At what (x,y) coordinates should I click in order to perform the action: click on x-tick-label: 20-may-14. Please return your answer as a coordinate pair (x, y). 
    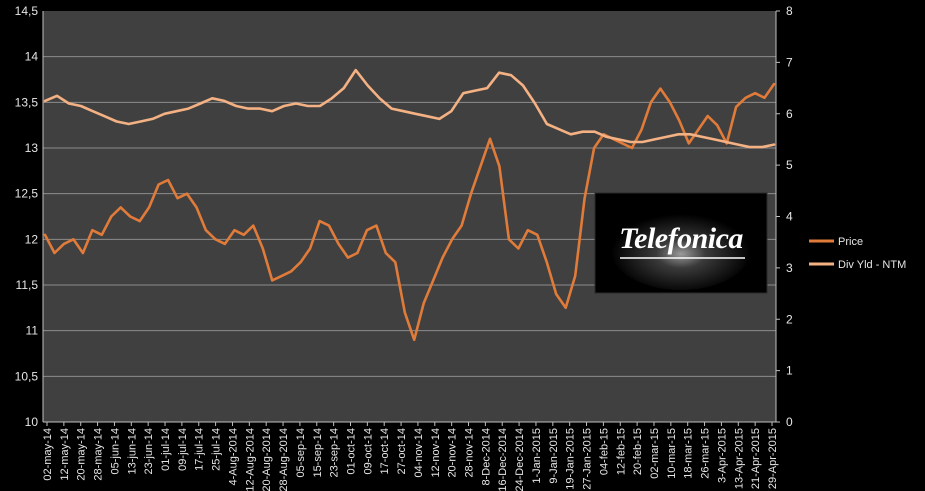
    Looking at the image, I should click on (82, 454).